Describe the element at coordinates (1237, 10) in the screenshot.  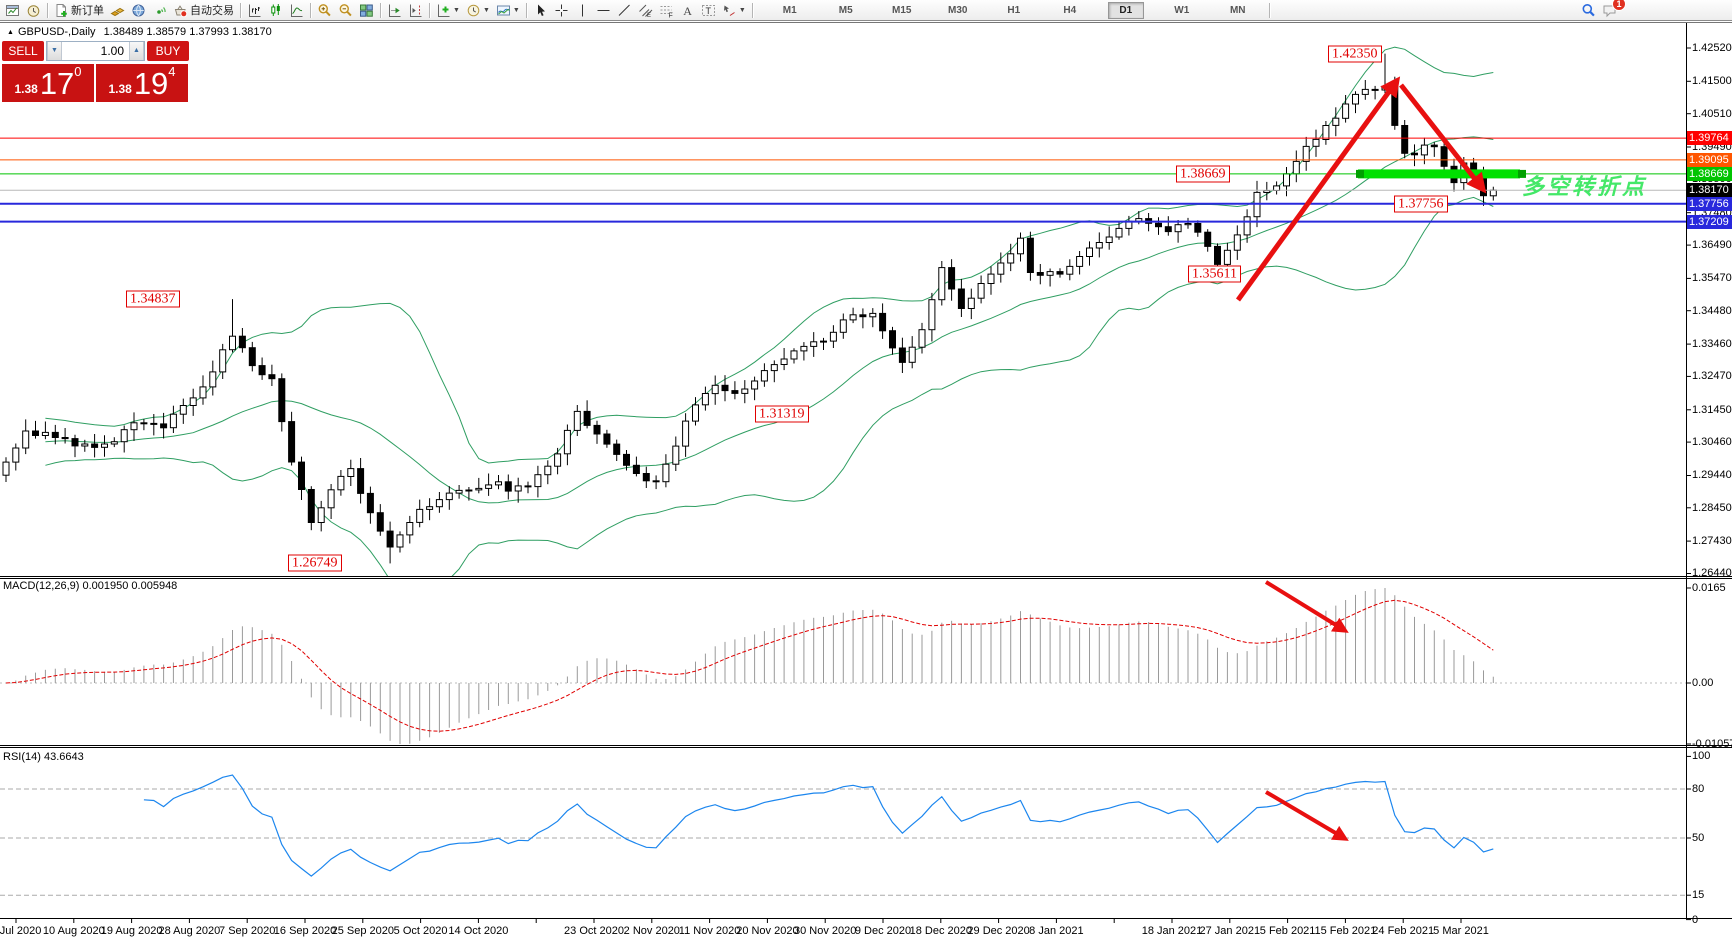
I see `timeframe-mn-button: MN` at that location.